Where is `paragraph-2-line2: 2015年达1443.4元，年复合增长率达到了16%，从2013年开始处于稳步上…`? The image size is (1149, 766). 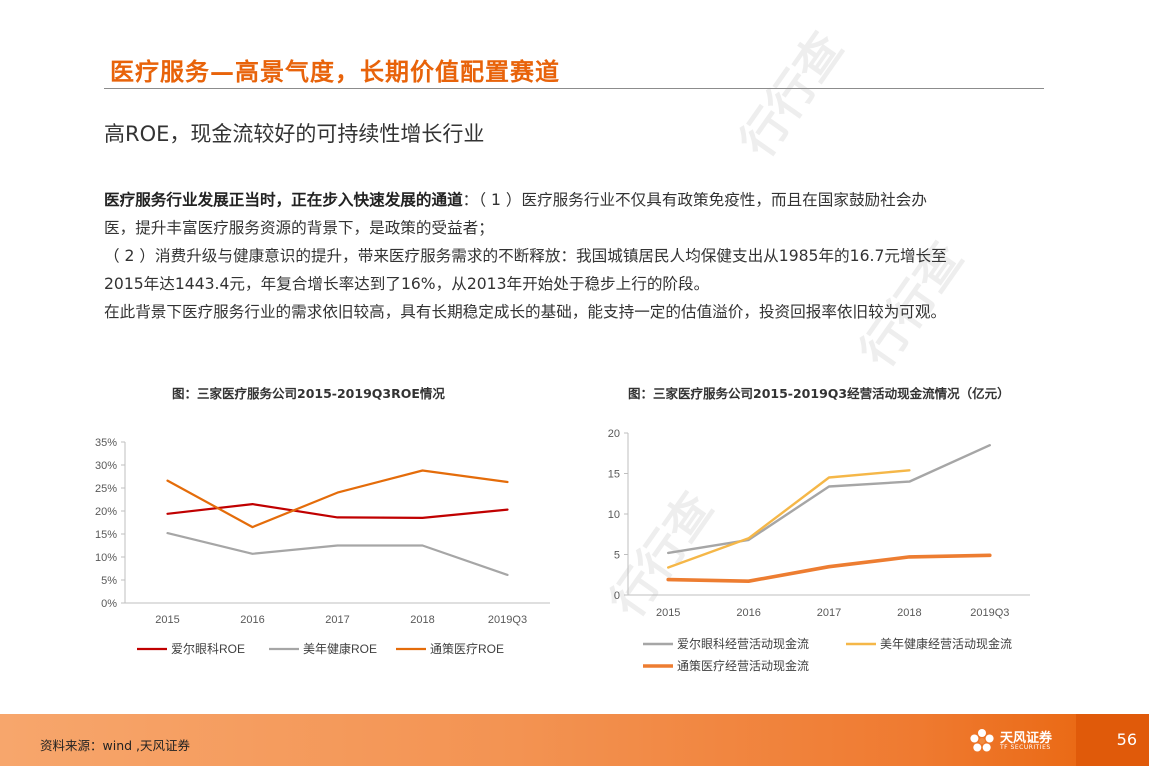 paragraph-2-line2: 2015年达1443.4元，年复合增长率达到了16%，从2013年开始处于稳步上… is located at coordinates (407, 284).